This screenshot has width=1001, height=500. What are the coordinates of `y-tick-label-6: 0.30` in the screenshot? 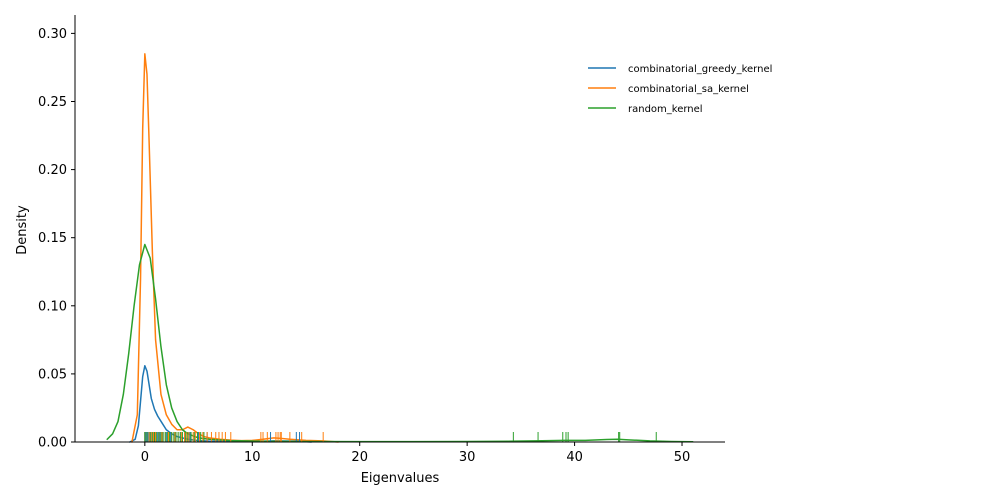 It's located at (52, 34).